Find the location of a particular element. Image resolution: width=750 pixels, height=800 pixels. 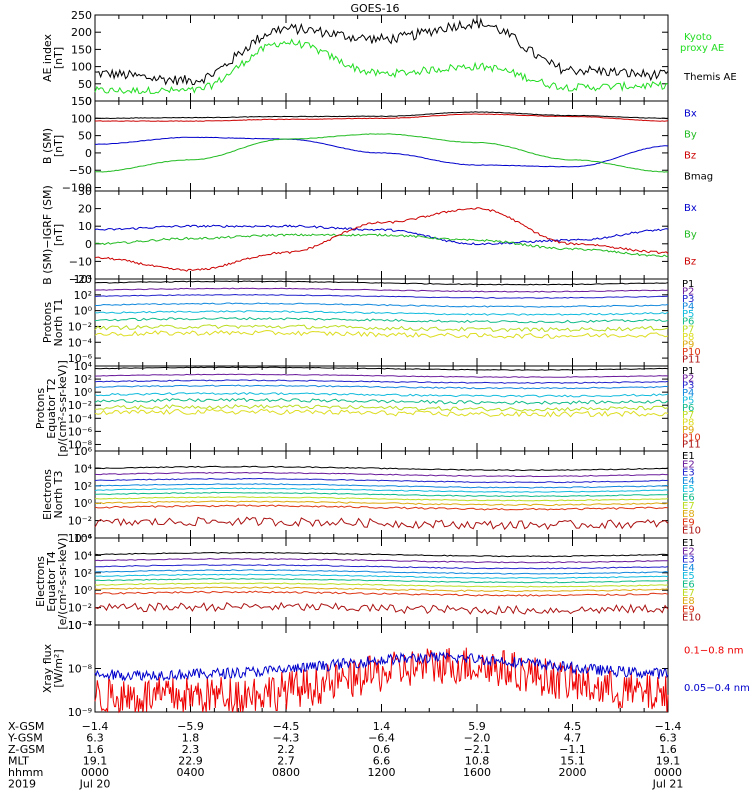

legend-entry: E1 is located at coordinates (688, 456).